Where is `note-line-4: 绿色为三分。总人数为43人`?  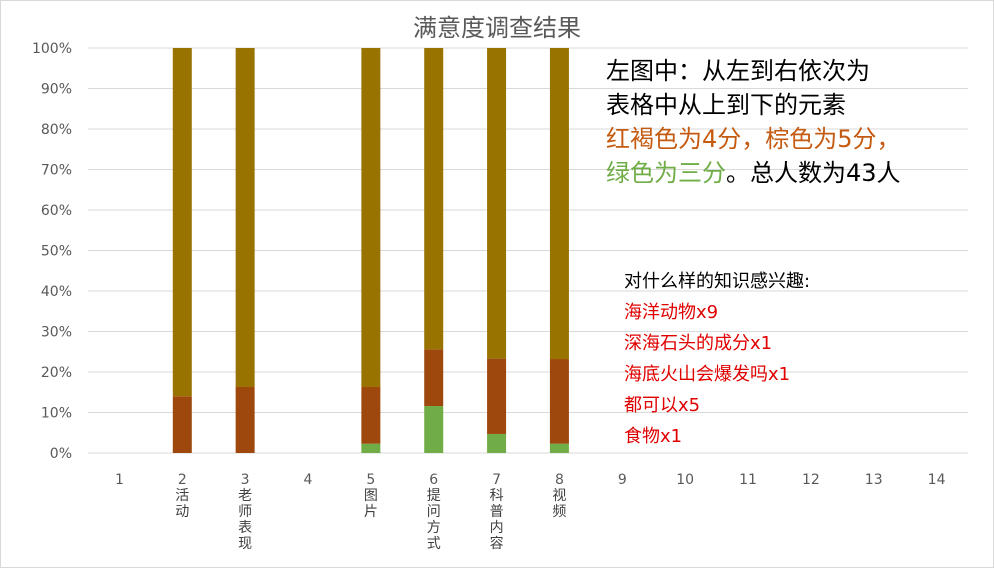
note-line-4: 绿色为三分。总人数为43人 is located at coordinates (753, 173).